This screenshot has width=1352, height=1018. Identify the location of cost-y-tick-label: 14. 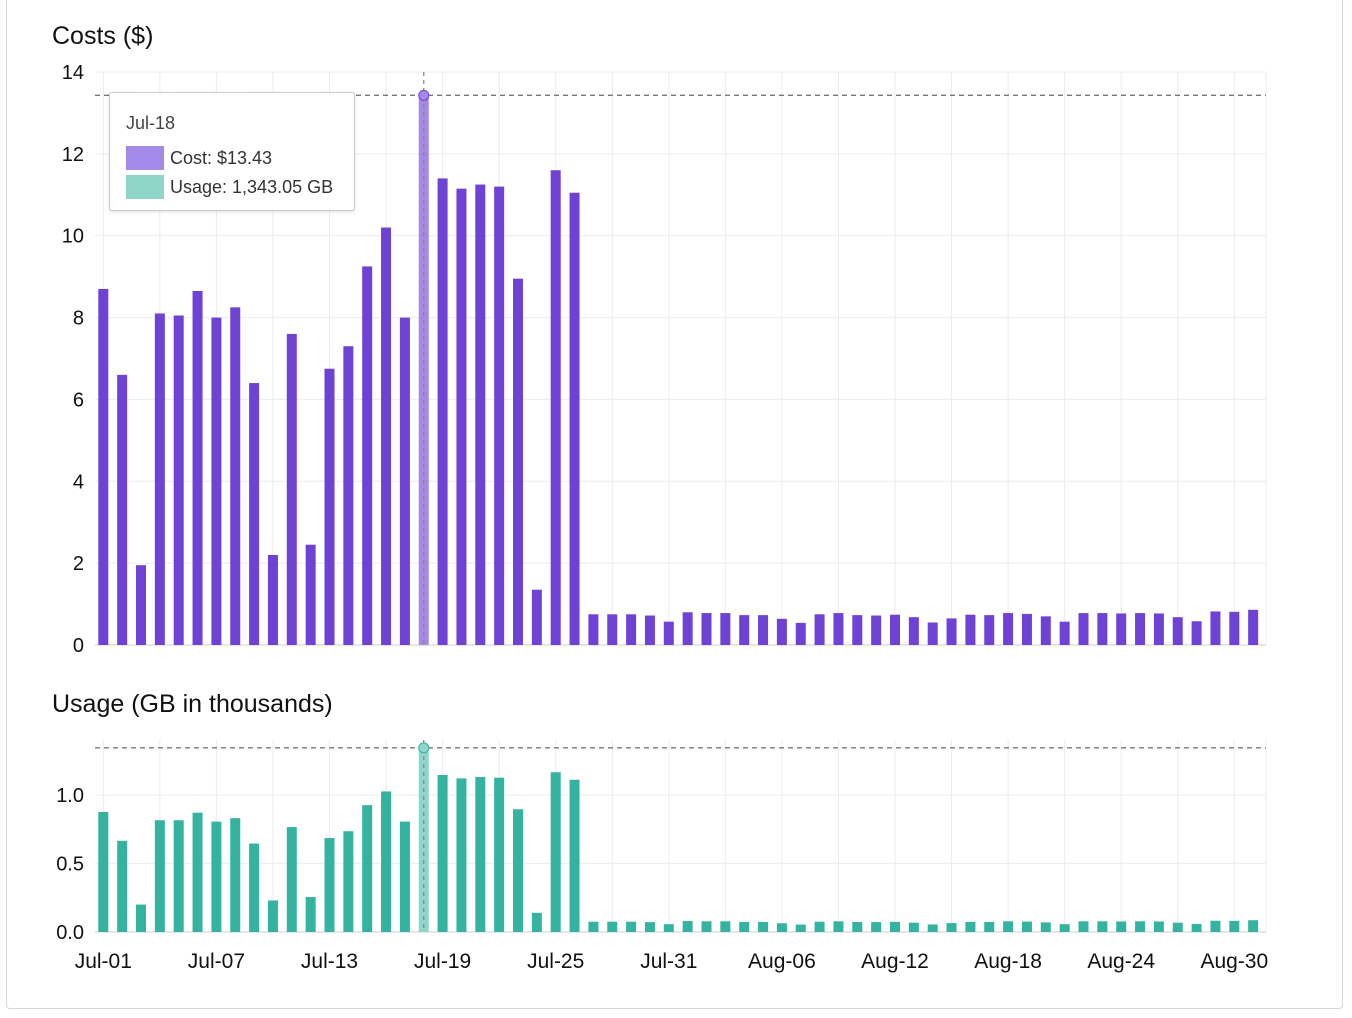
(73, 73).